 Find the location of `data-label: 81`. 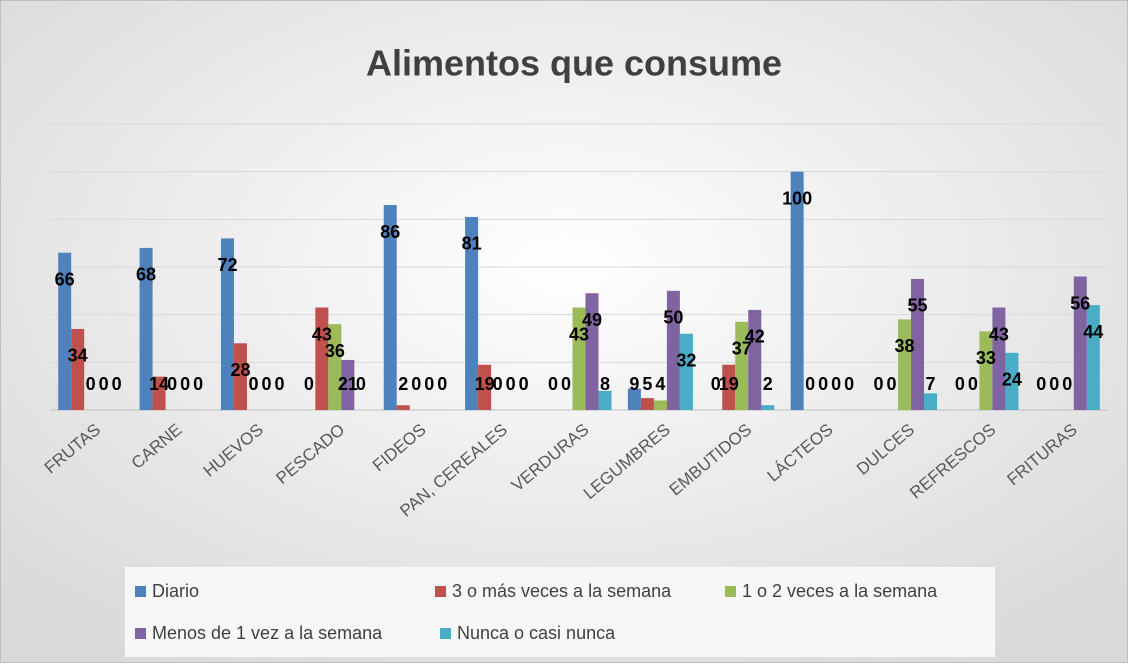

data-label: 81 is located at coordinates (472, 244).